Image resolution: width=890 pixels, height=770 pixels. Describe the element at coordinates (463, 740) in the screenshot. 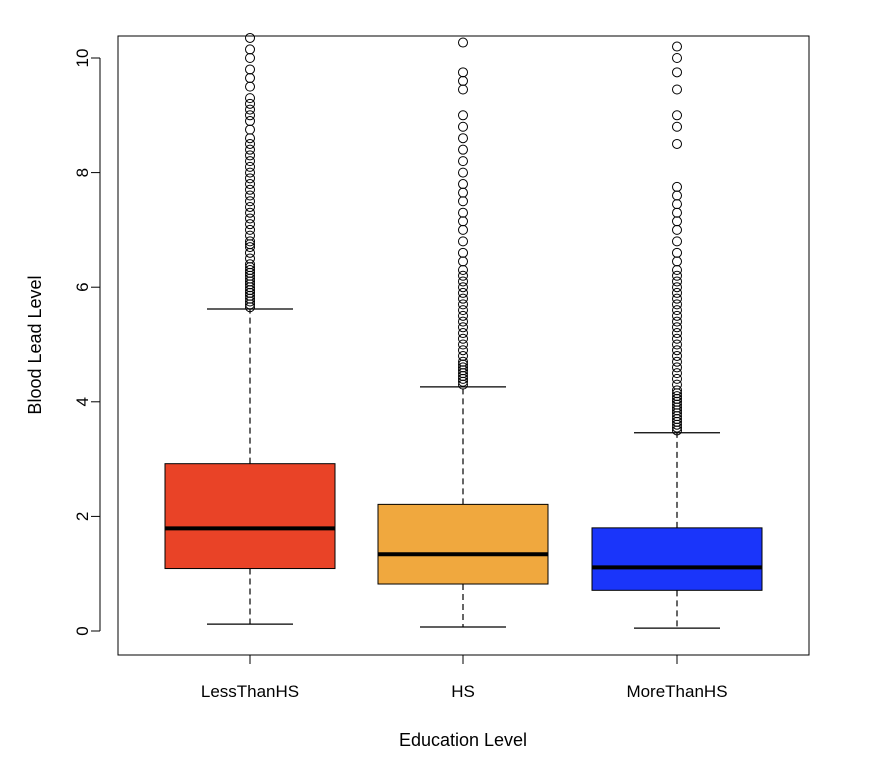

I see `x-axis-title: Education Level` at that location.